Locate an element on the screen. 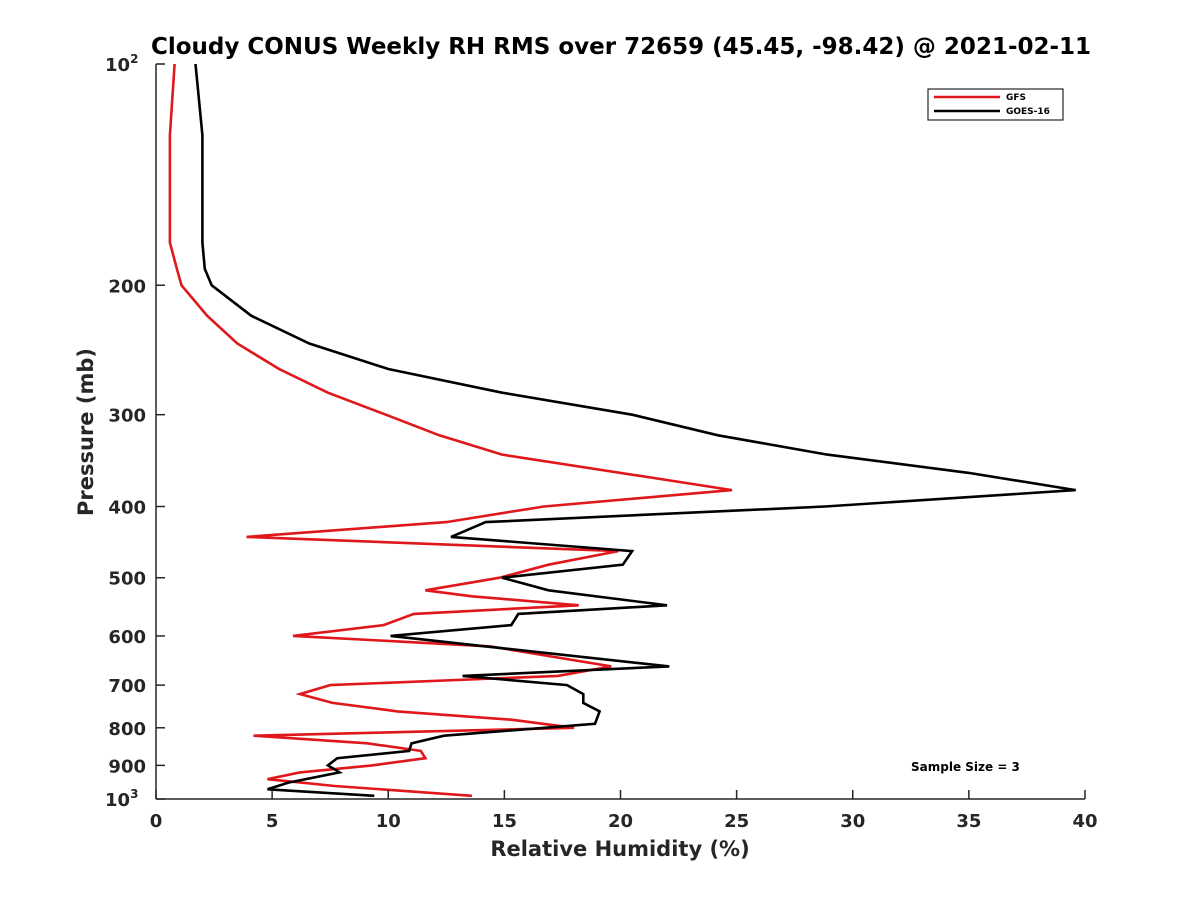 This screenshot has width=1200, height=900. y-tick-label: 800 is located at coordinates (127, 729).